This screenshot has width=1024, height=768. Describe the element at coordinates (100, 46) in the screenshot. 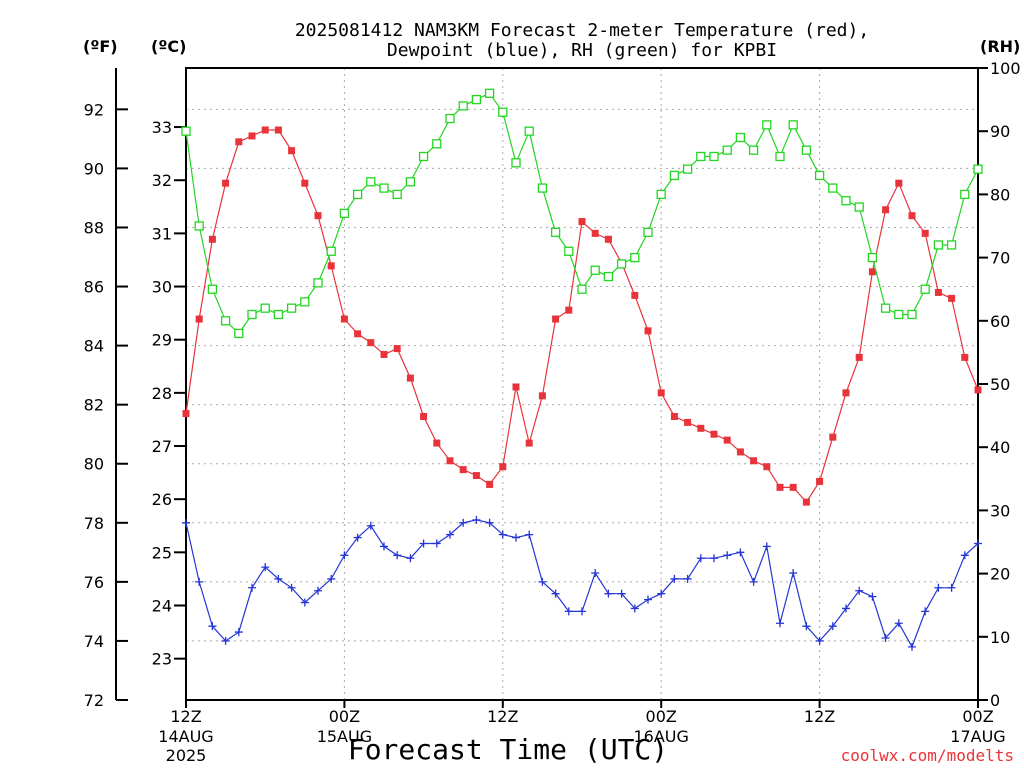

I see `unit-label-f: (ºF)` at that location.